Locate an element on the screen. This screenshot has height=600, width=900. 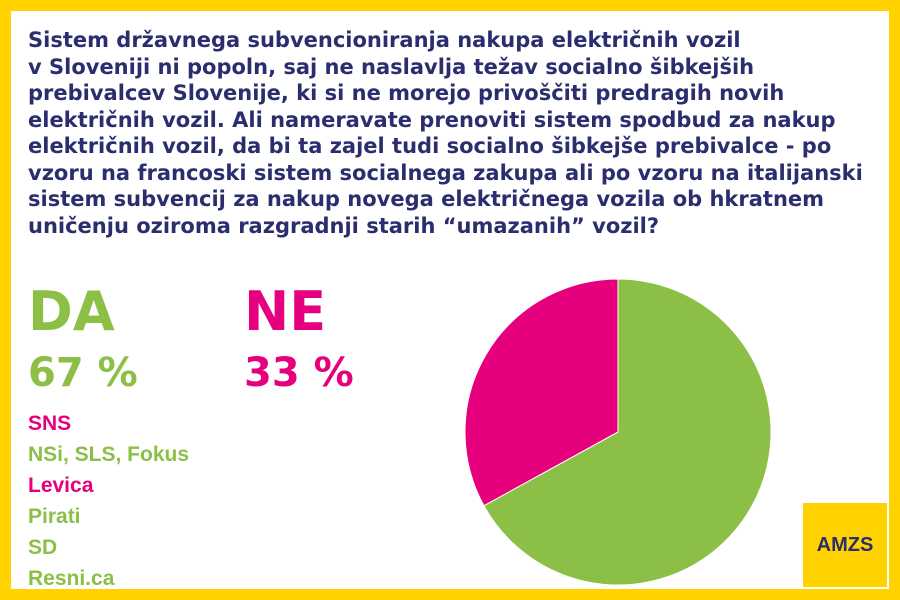
party-item: NSi, SLS, Fokus is located at coordinates (109, 454).